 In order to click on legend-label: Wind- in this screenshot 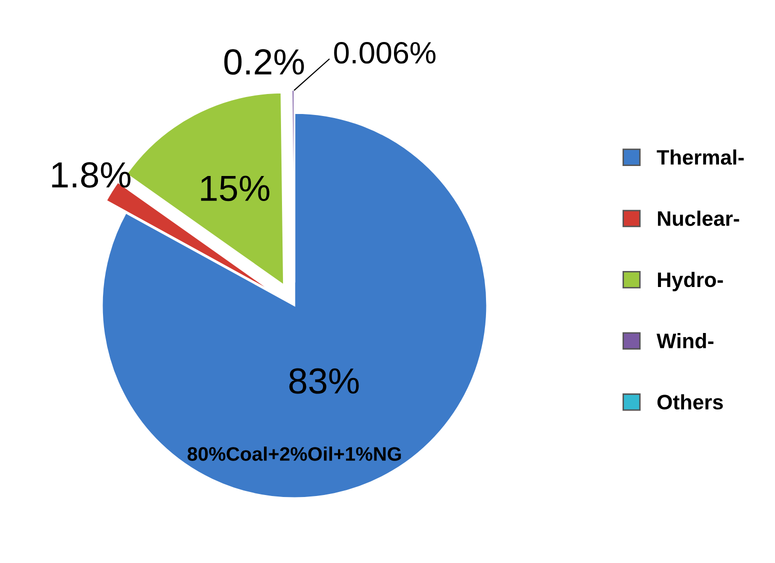, I will do `click(685, 340)`.